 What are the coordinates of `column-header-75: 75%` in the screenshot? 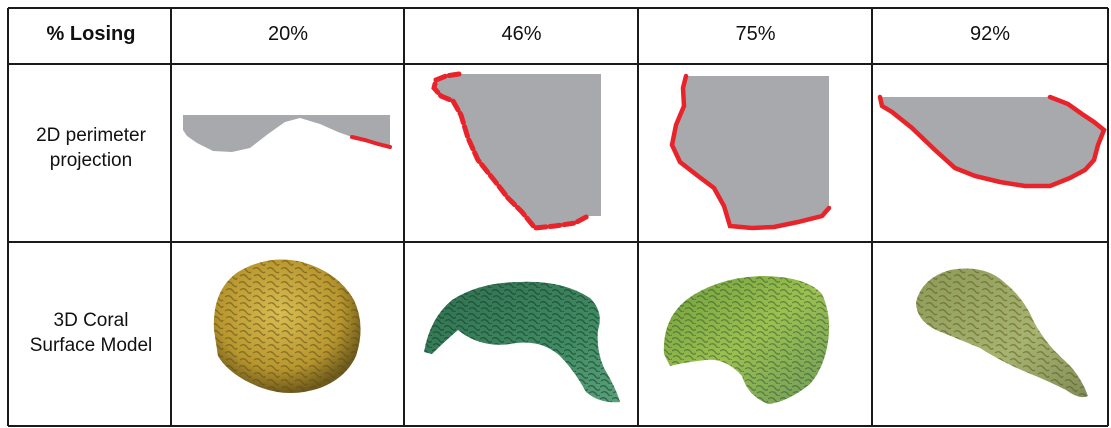 It's located at (755, 34).